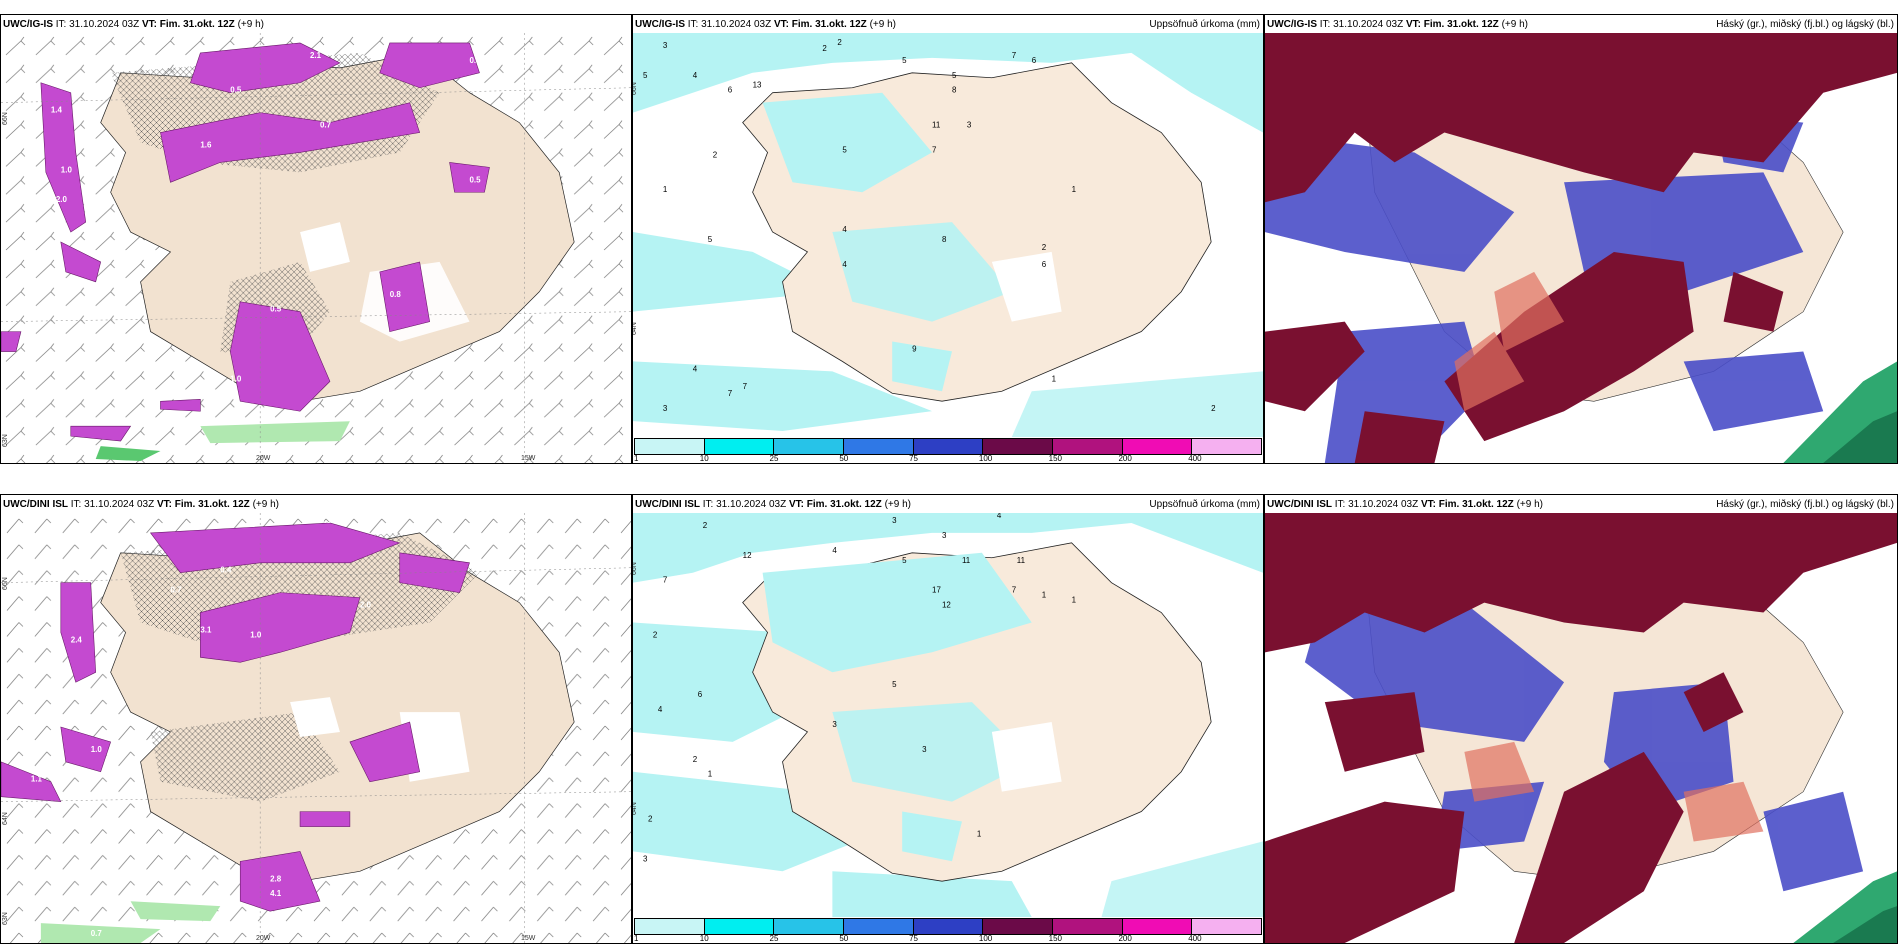 This screenshot has width=1900, height=950. What do you see at coordinates (704, 458) in the screenshot?
I see `colorbar-label: 10` at bounding box center [704, 458].